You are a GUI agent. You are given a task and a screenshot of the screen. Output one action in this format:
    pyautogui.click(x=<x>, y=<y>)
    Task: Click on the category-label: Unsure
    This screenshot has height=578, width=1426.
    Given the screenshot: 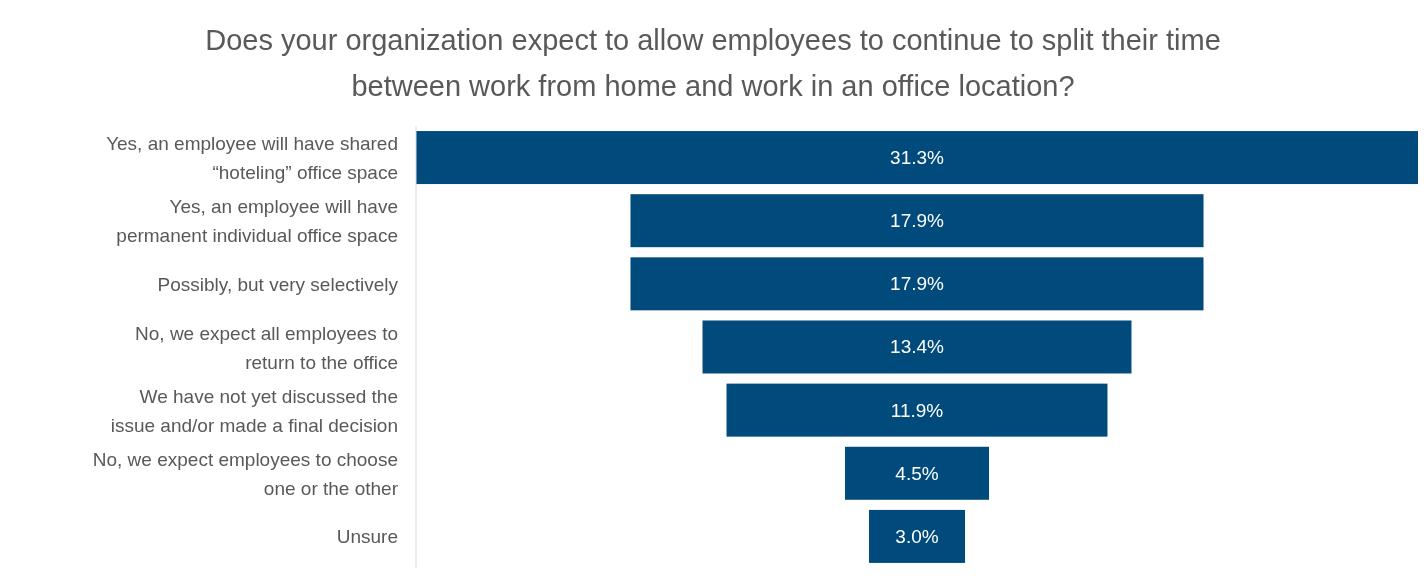 What is the action you would take?
    pyautogui.click(x=367, y=536)
    